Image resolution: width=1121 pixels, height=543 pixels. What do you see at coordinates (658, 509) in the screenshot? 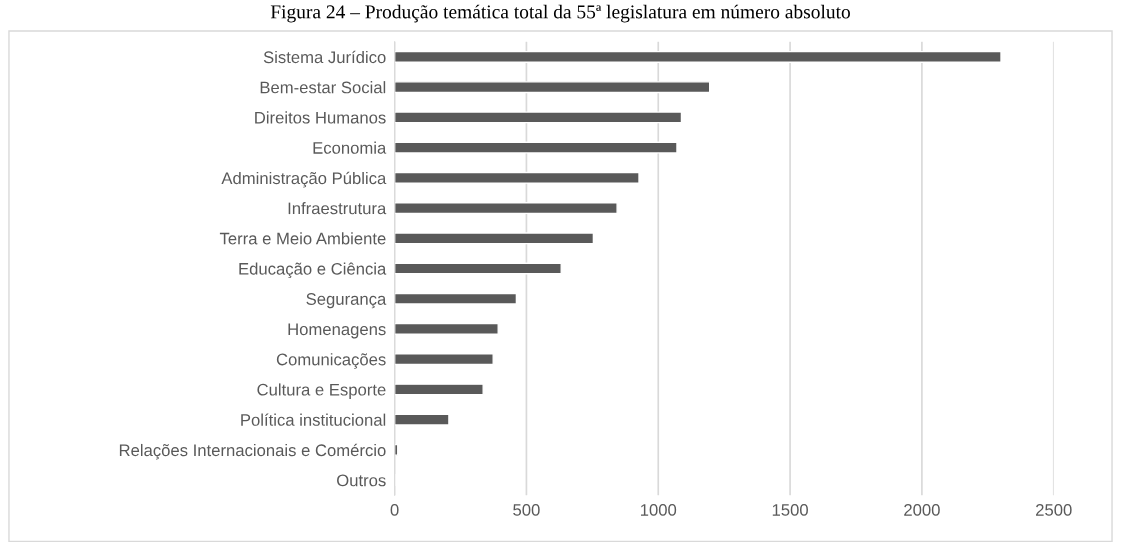
I see `x-tick-label: 1000` at bounding box center [658, 509].